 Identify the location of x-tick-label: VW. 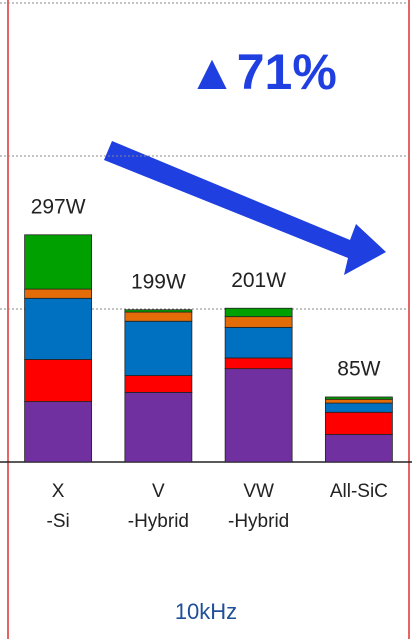
(258, 491).